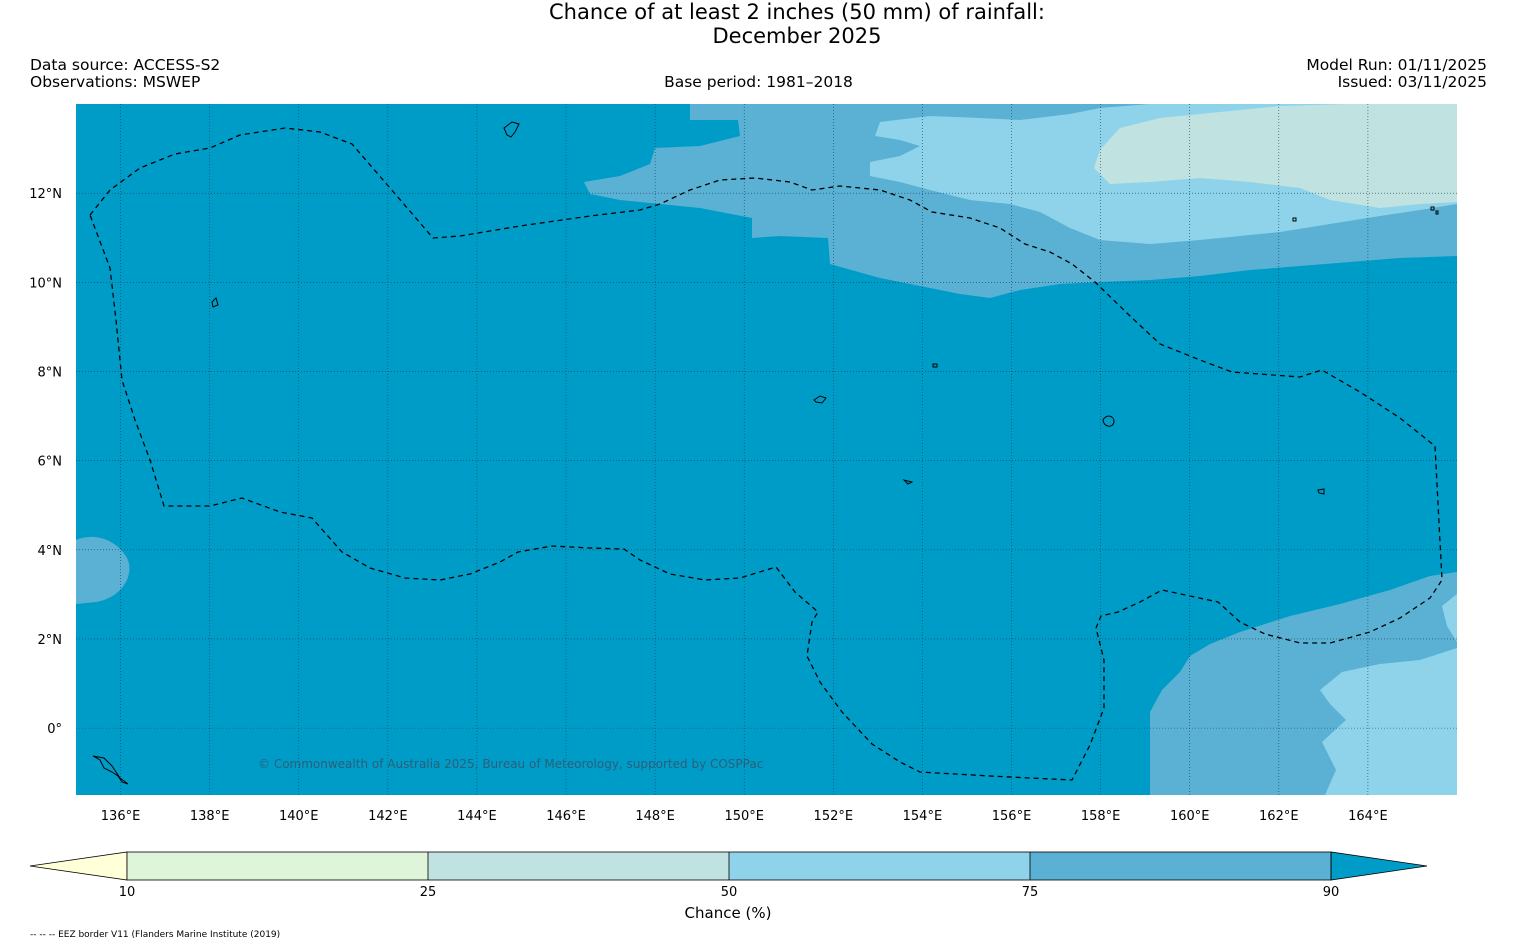 Image resolution: width=1517 pixels, height=947 pixels. What do you see at coordinates (1396, 65) in the screenshot?
I see `model-run-text: Model Run: 01/11/2025` at bounding box center [1396, 65].